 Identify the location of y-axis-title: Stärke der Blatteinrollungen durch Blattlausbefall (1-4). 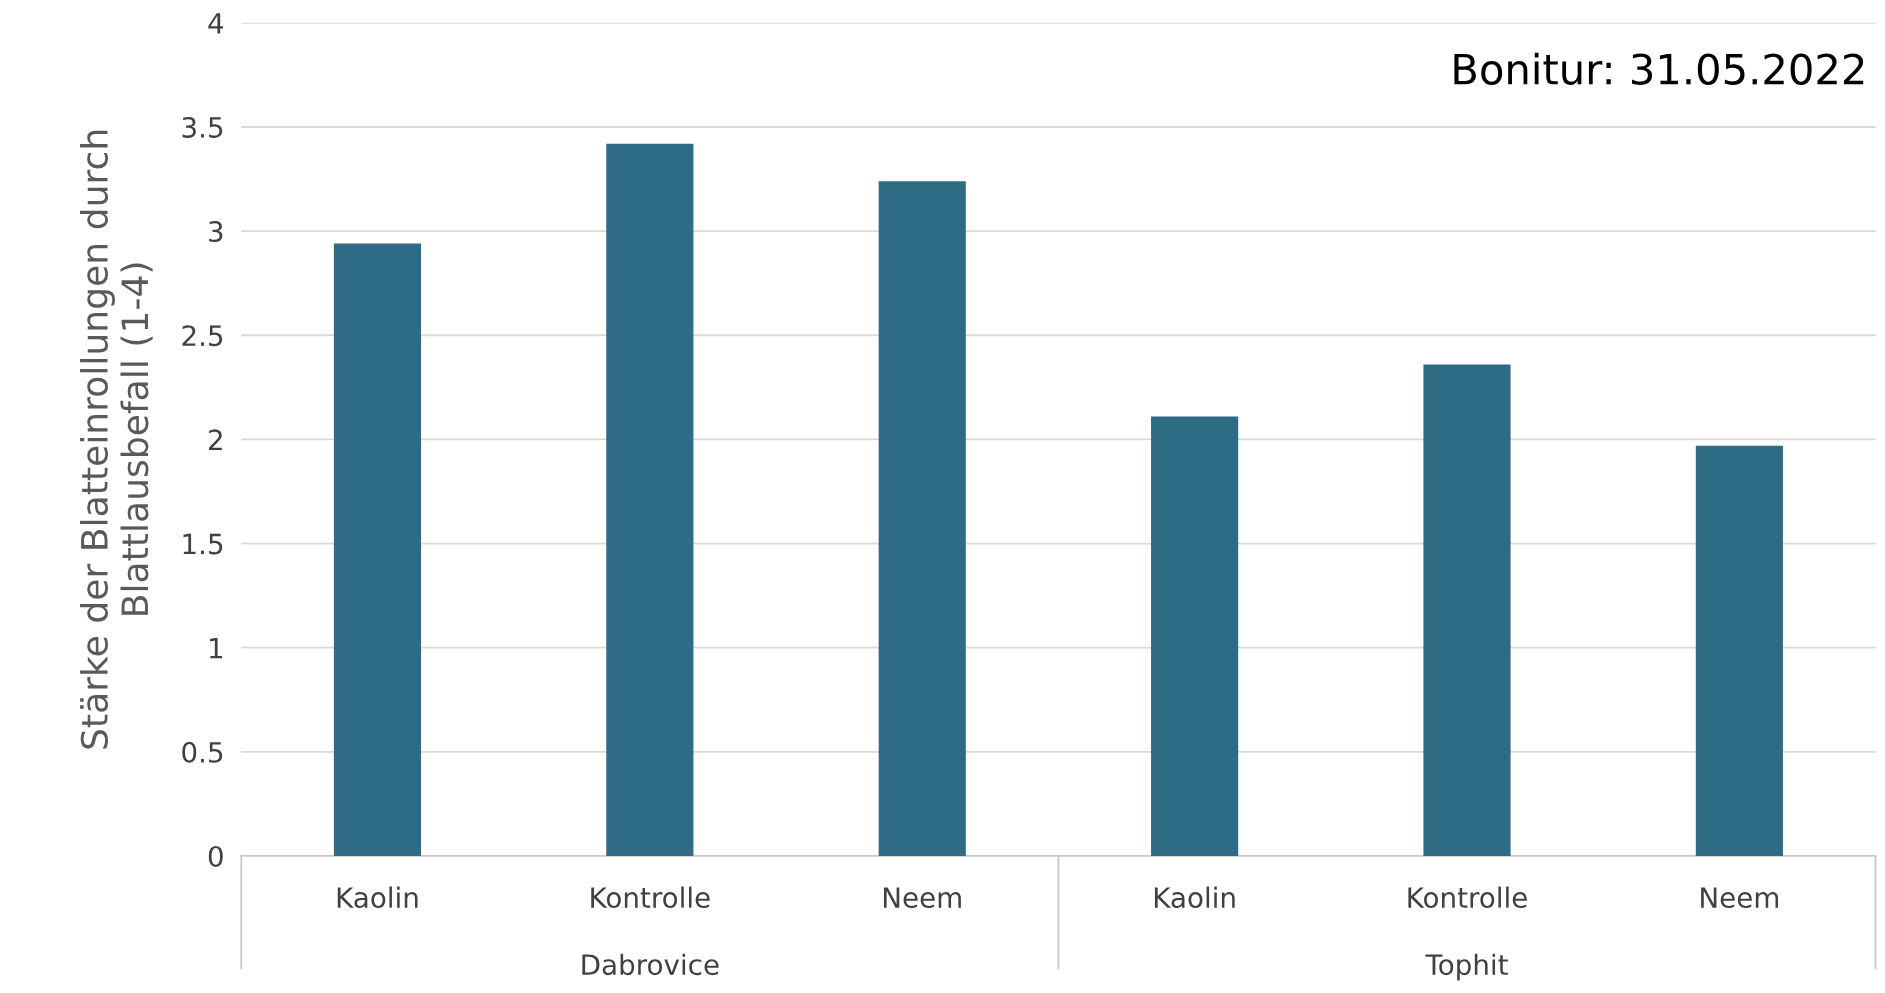
(116, 439).